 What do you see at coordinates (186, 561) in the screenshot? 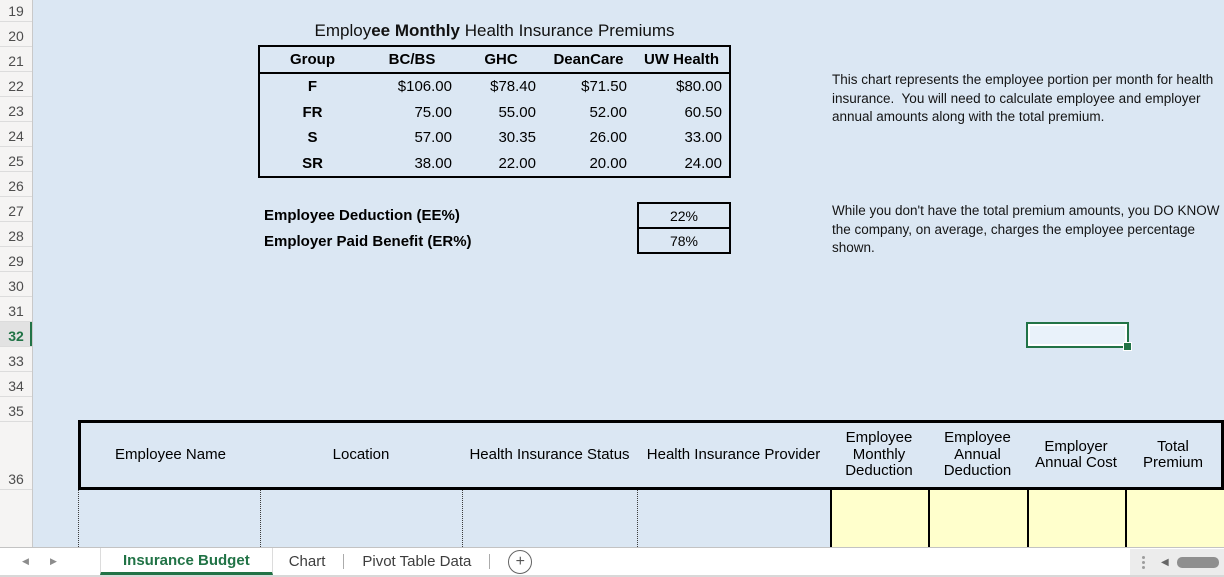
I see `tab-insurance-budget: Insurance Budget` at bounding box center [186, 561].